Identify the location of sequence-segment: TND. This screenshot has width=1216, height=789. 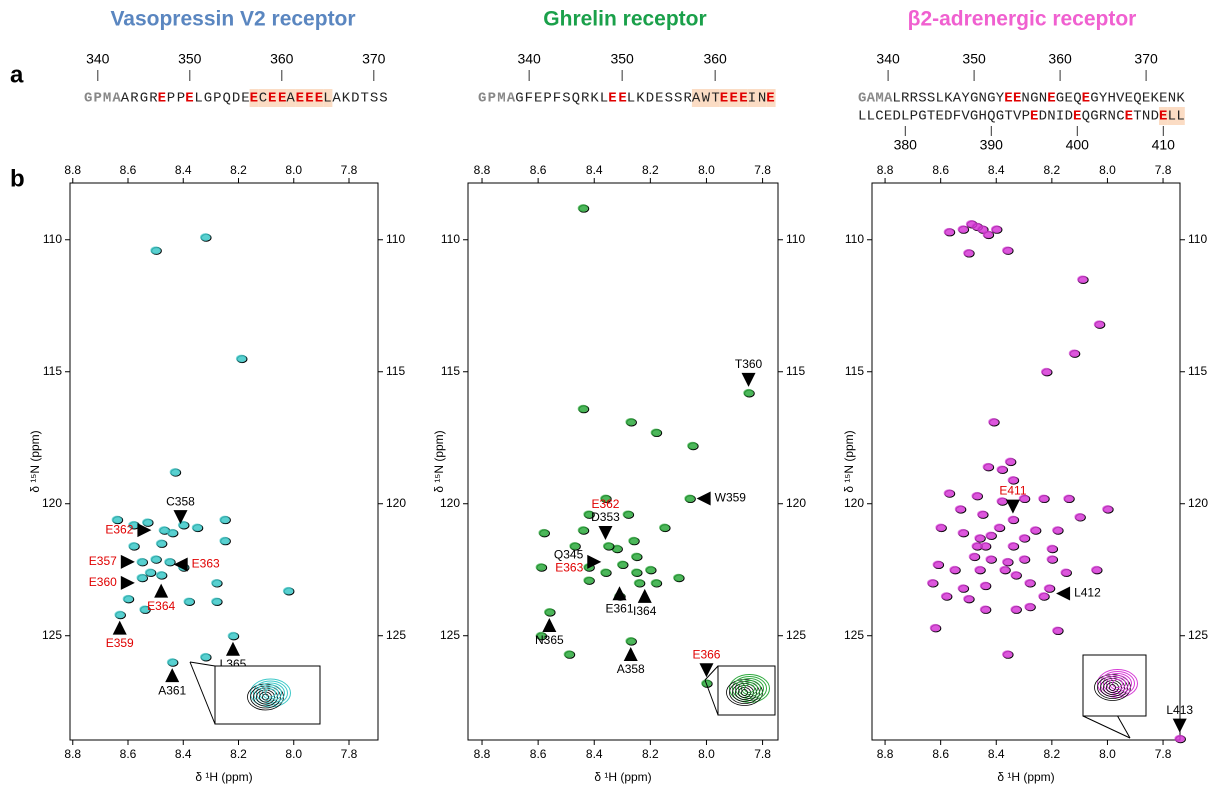
(1146, 117).